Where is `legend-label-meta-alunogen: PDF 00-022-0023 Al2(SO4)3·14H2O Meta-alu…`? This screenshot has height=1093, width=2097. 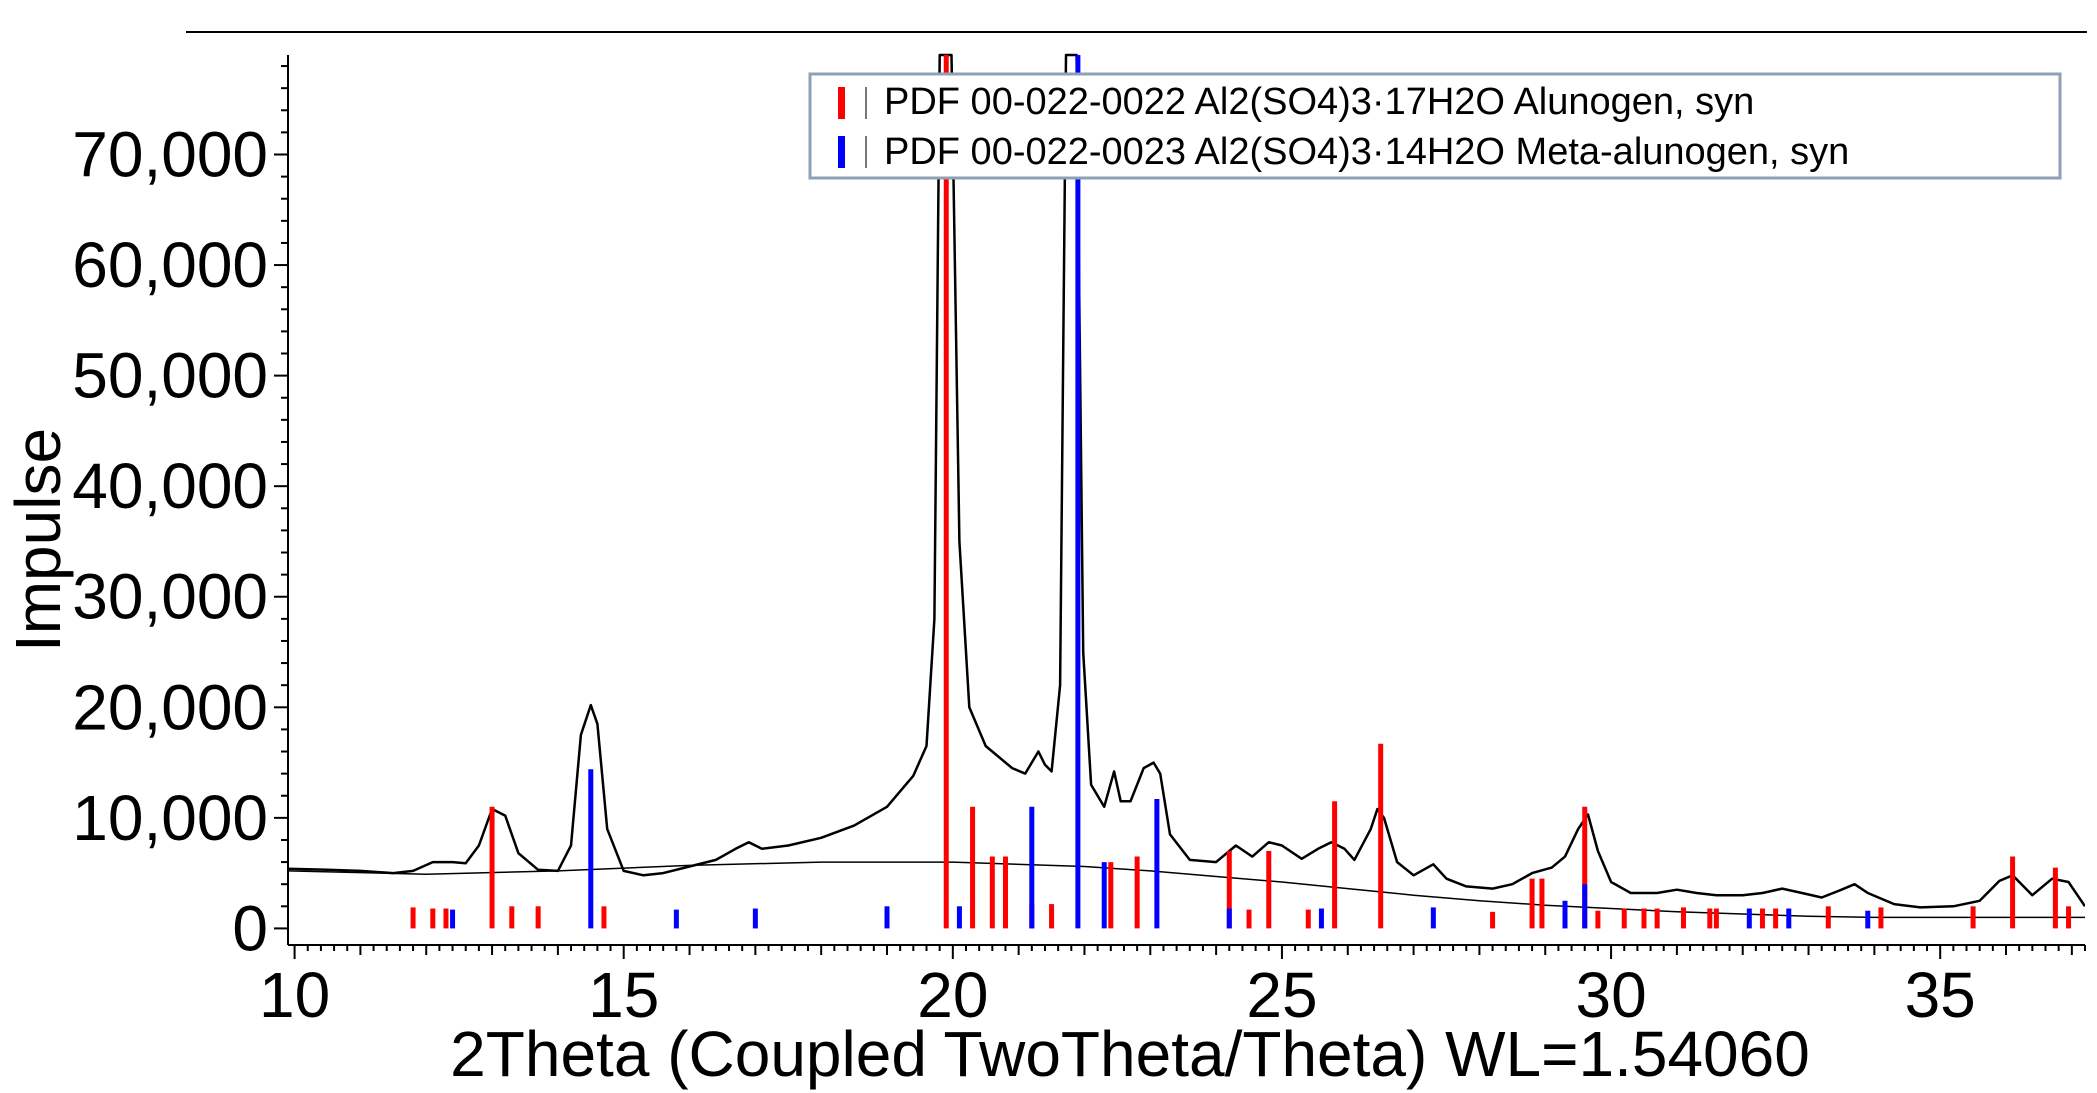
legend-label-meta-alunogen: PDF 00-022-0023 Al2(SO4)3·14H2O Meta-alu… is located at coordinates (1366, 152).